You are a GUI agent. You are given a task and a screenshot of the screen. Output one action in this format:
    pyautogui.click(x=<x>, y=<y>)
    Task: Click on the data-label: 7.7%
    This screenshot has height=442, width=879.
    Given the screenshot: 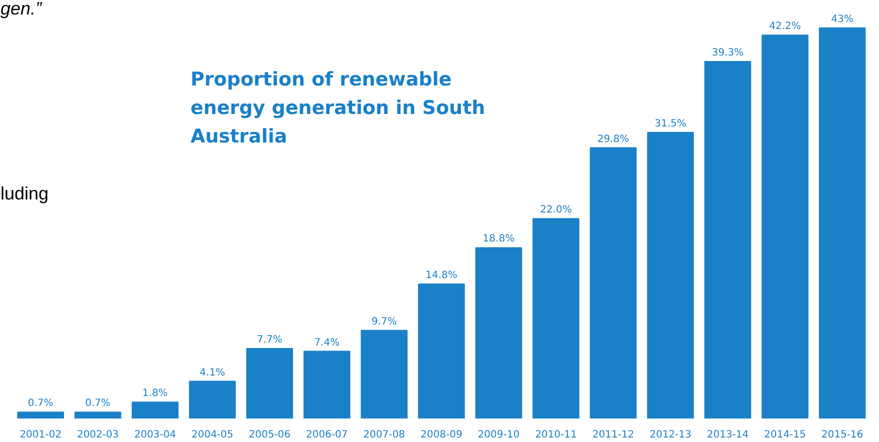 What is the action you would take?
    pyautogui.click(x=269, y=340)
    